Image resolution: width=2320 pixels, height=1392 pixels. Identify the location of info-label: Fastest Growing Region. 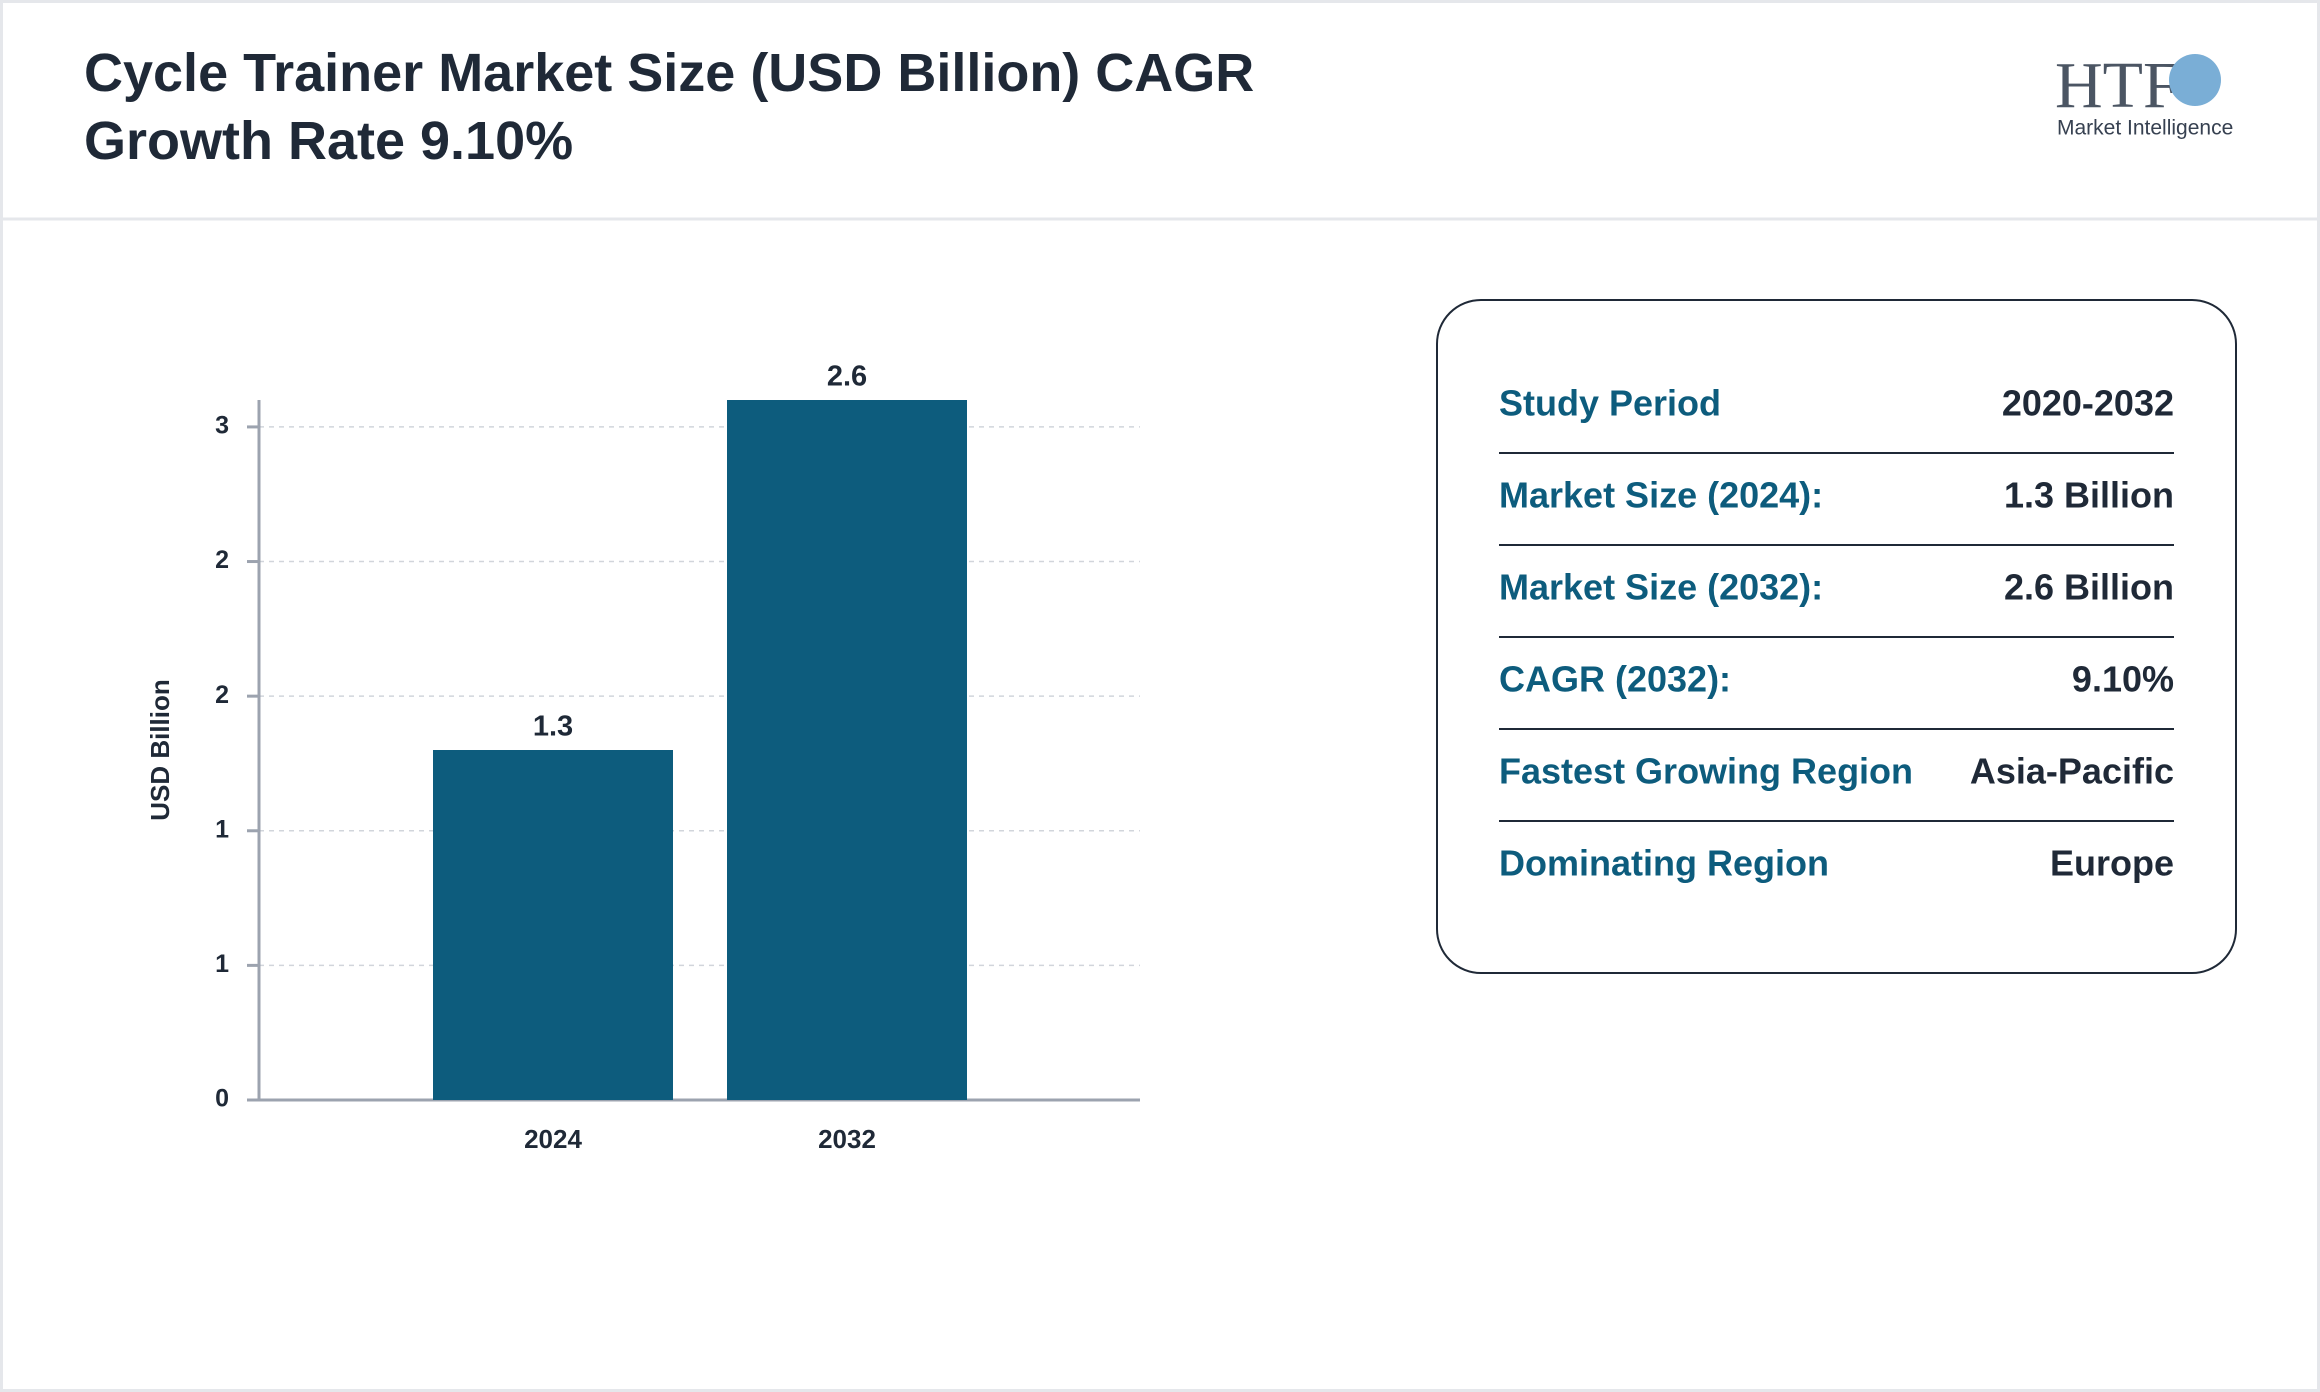
(1706, 771).